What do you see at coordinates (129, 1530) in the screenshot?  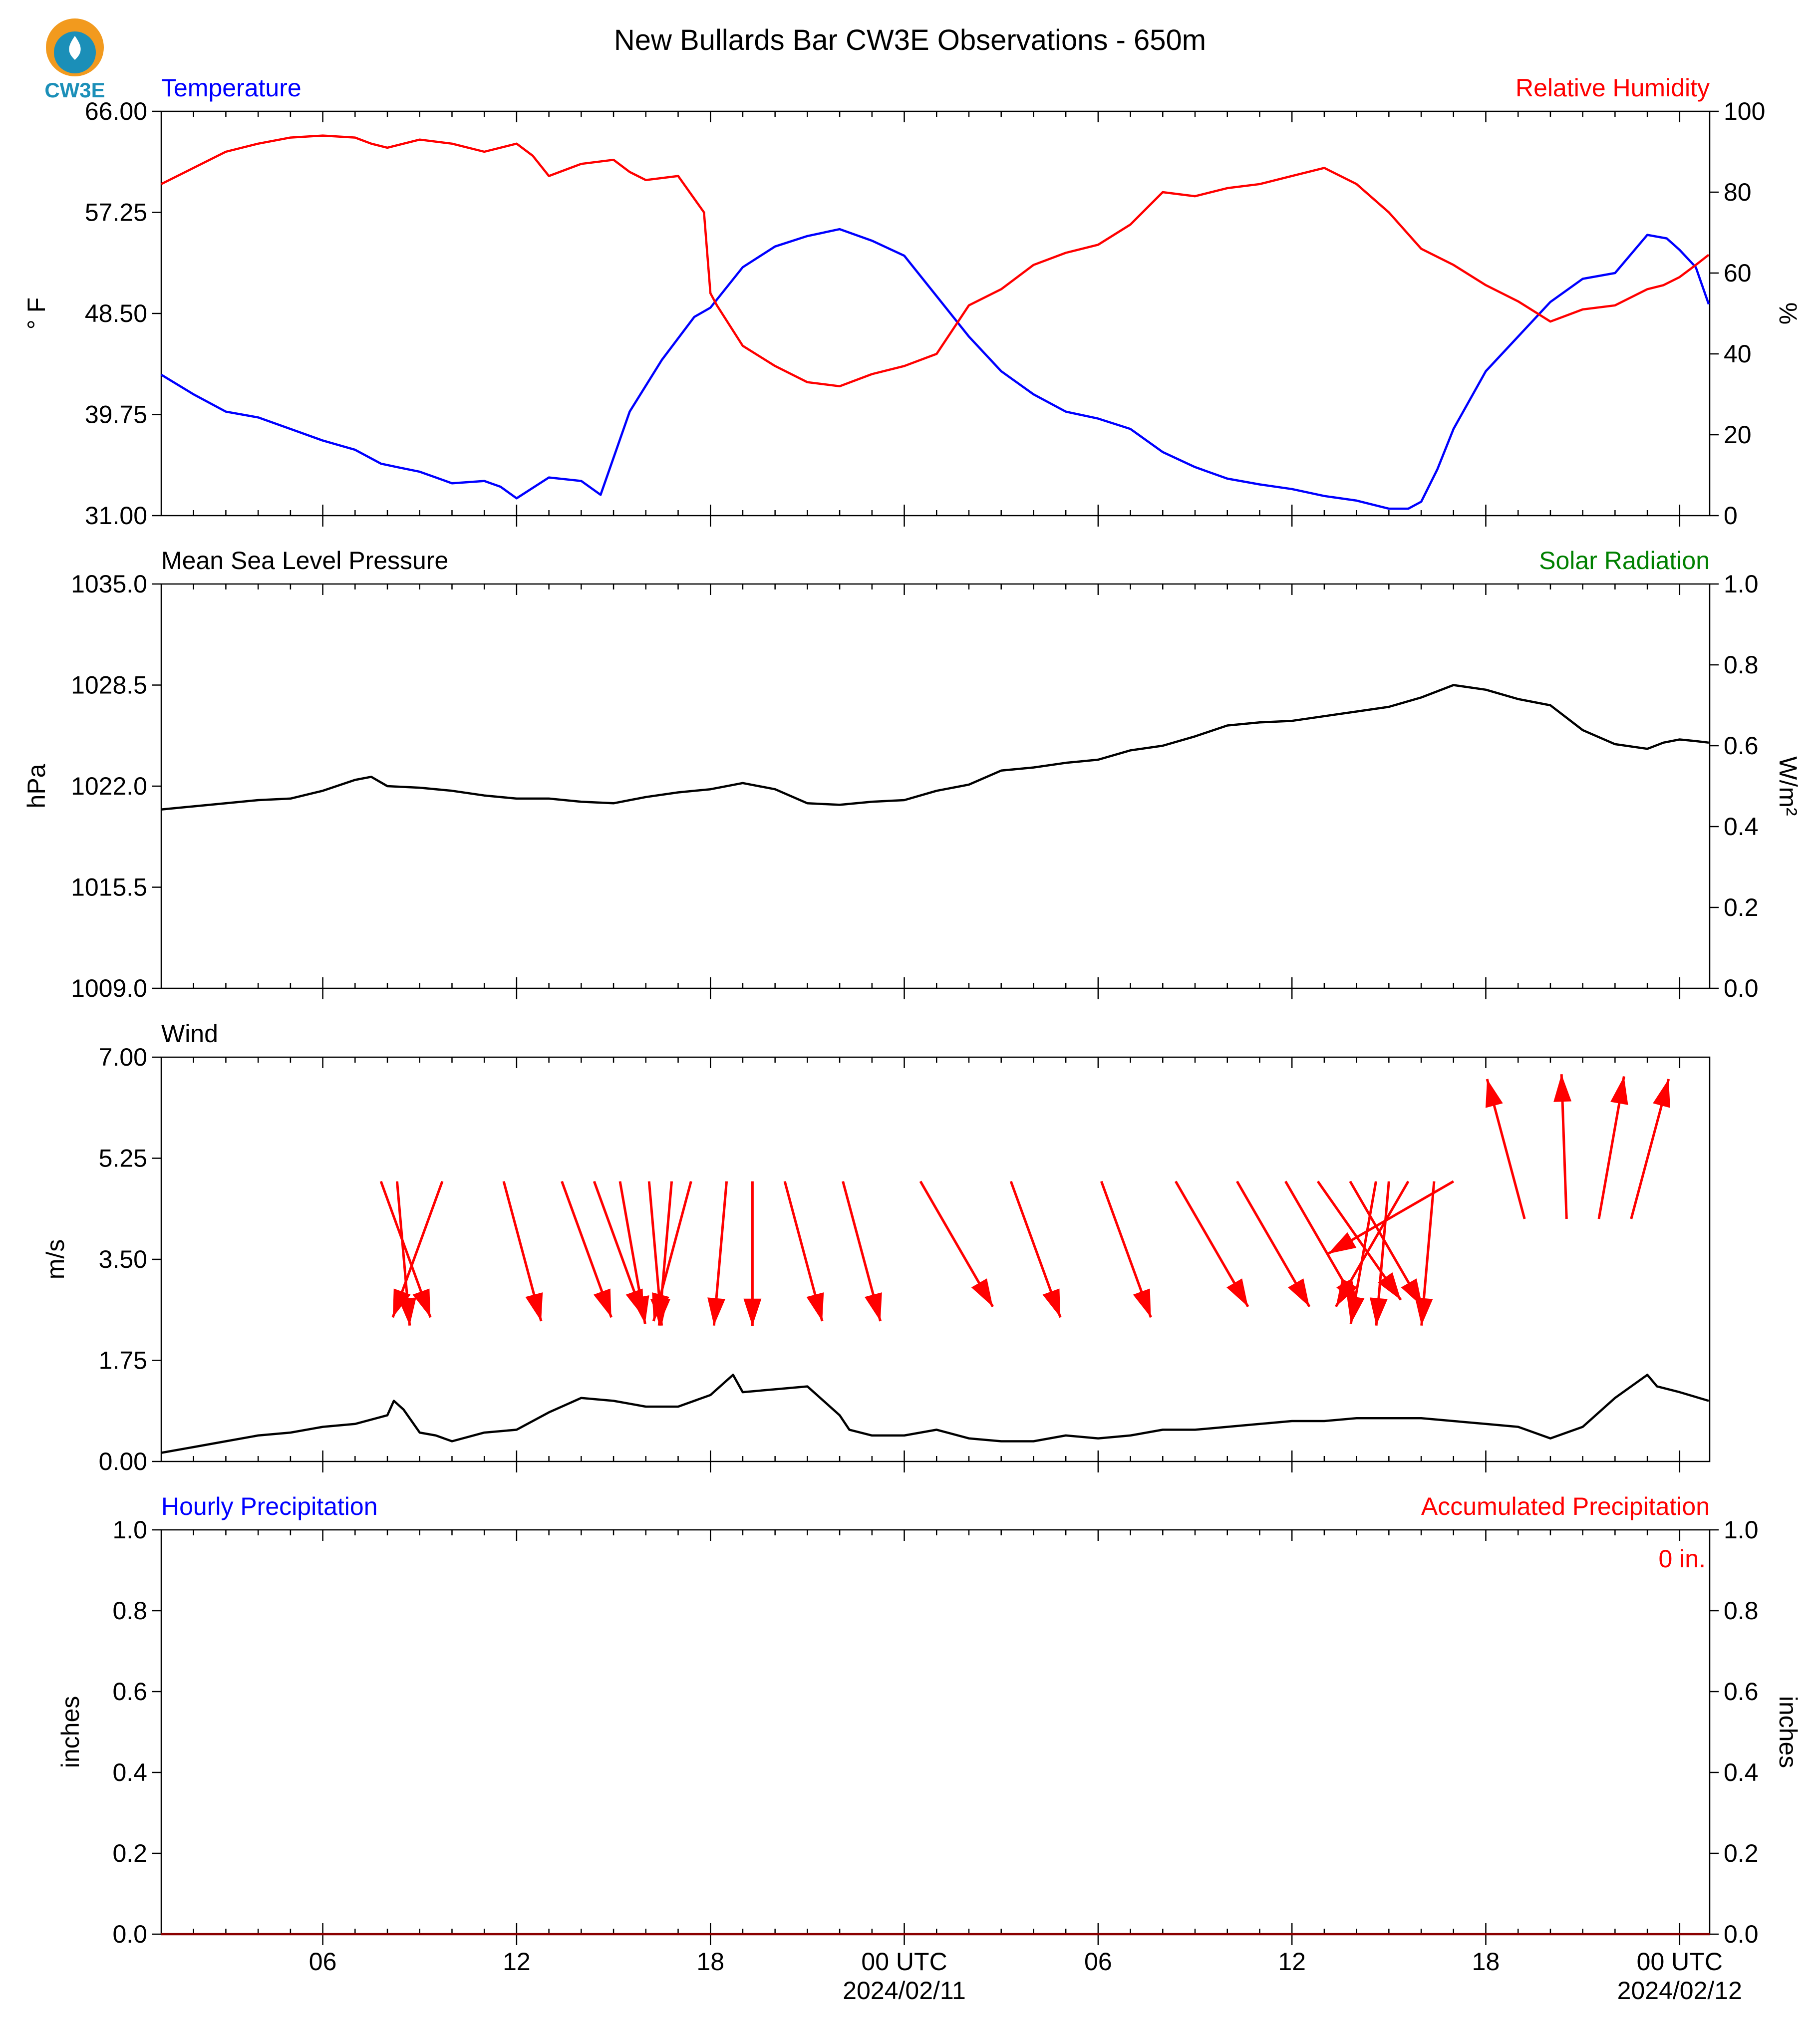 I see `y-tick-label: 1.0` at bounding box center [129, 1530].